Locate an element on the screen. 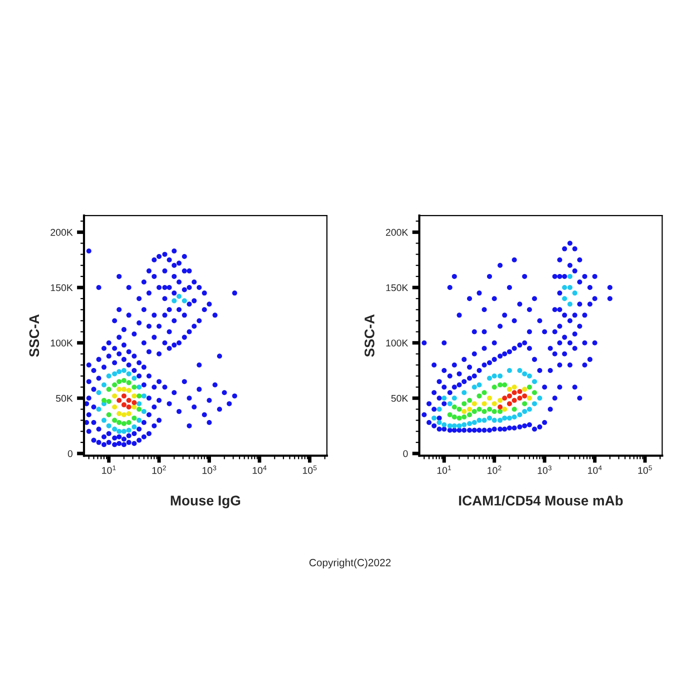 This screenshot has height=700, width=700. text: Copyright(C)2022 is located at coordinates (350, 563).